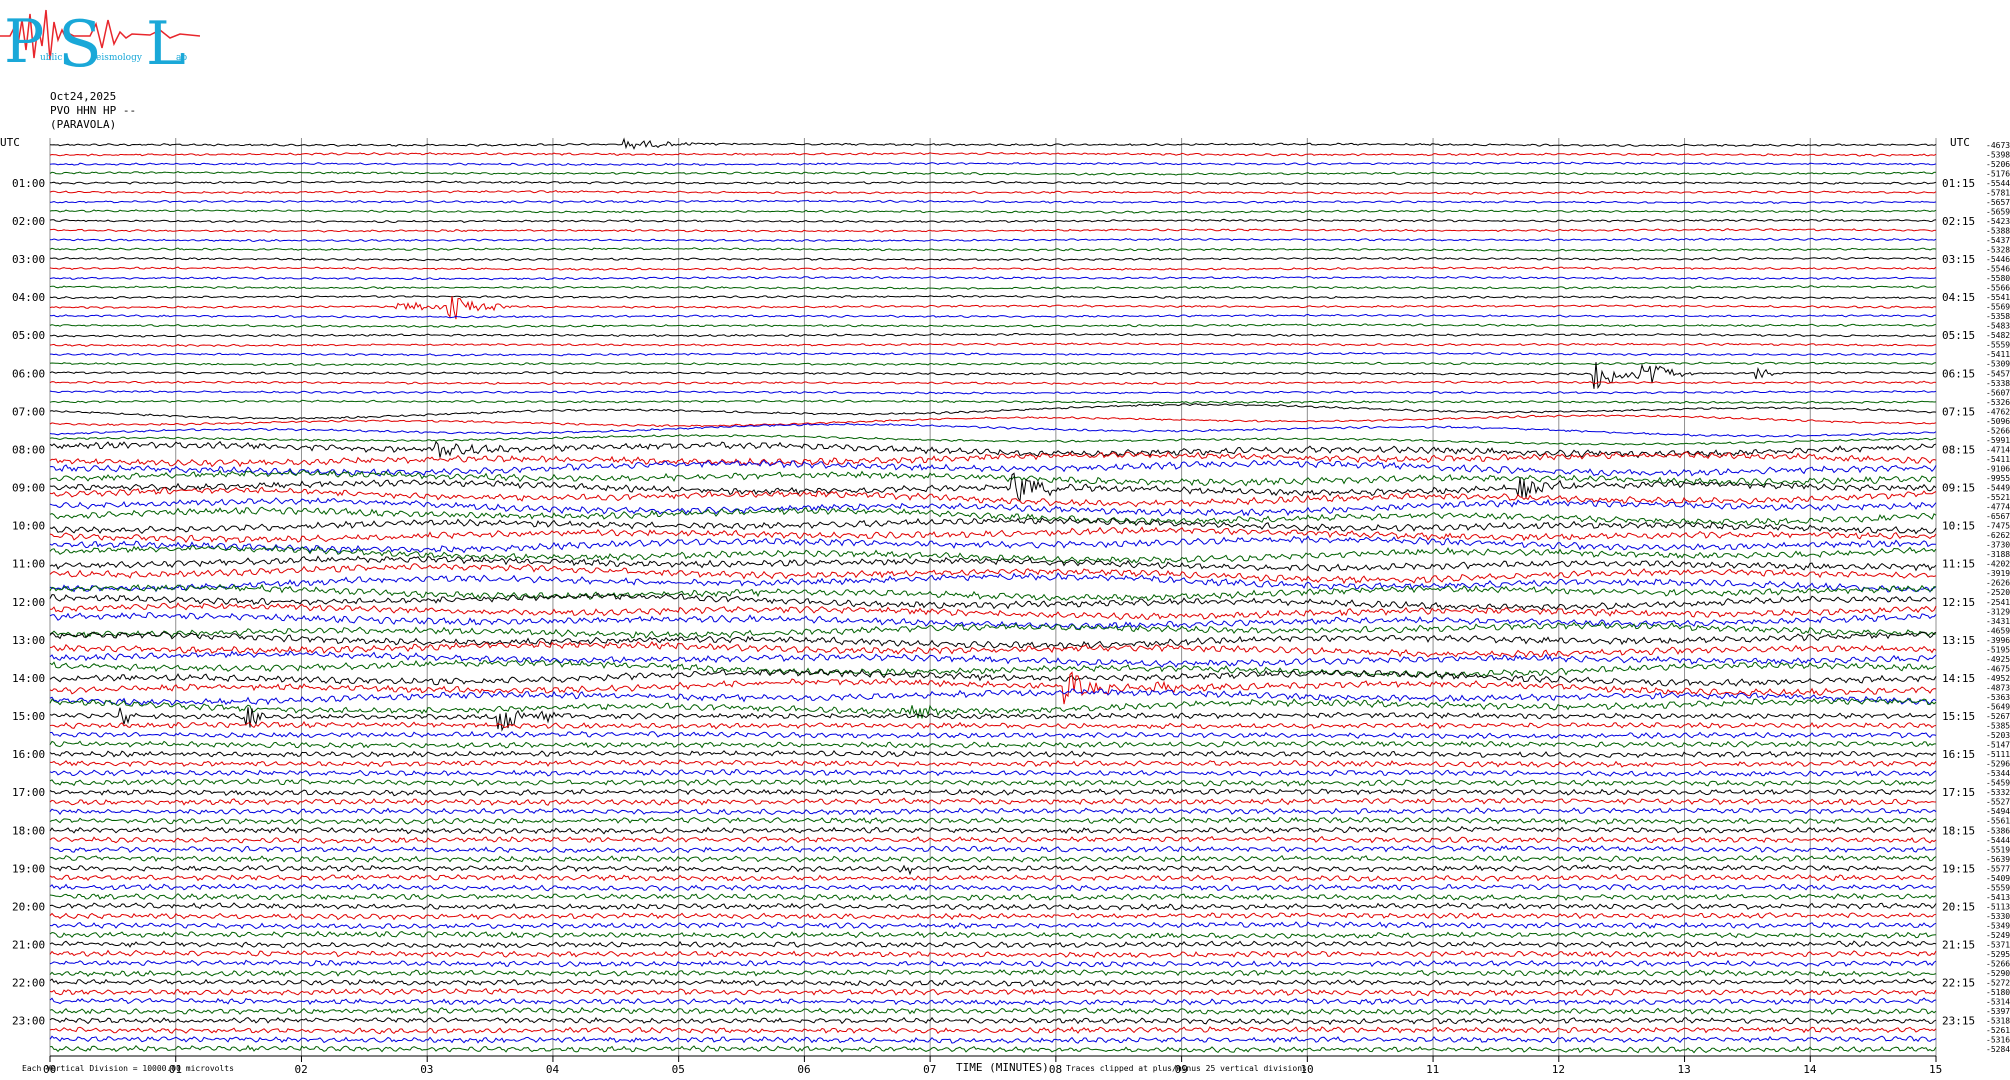 The image size is (2010, 1080). What do you see at coordinates (1998, 211) in the screenshot?
I see `trace-offset-label: -5659` at bounding box center [1998, 211].